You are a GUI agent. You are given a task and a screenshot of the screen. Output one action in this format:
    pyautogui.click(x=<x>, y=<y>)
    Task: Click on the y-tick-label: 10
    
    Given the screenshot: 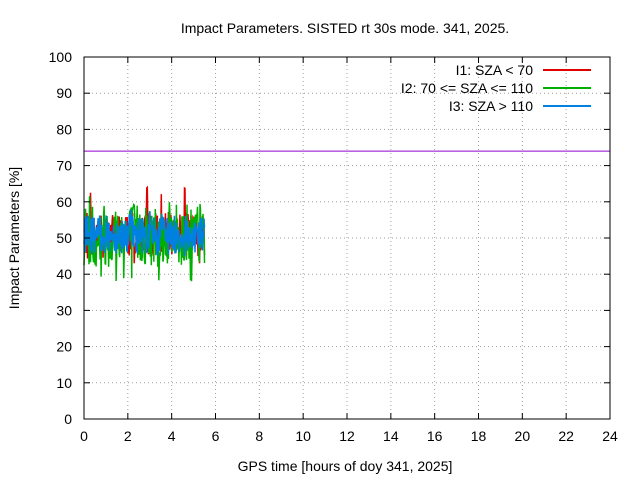 What is the action you would take?
    pyautogui.click(x=64, y=383)
    